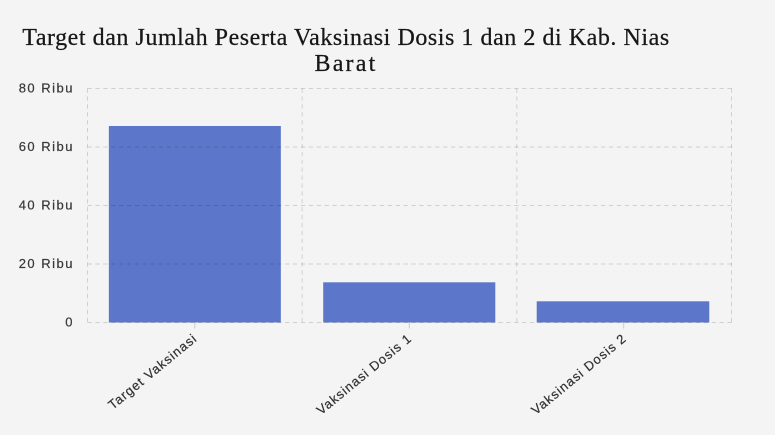 This screenshot has height=435, width=775. I want to click on svg-text: Vaksinasi Dosis 1, so click(364, 374).